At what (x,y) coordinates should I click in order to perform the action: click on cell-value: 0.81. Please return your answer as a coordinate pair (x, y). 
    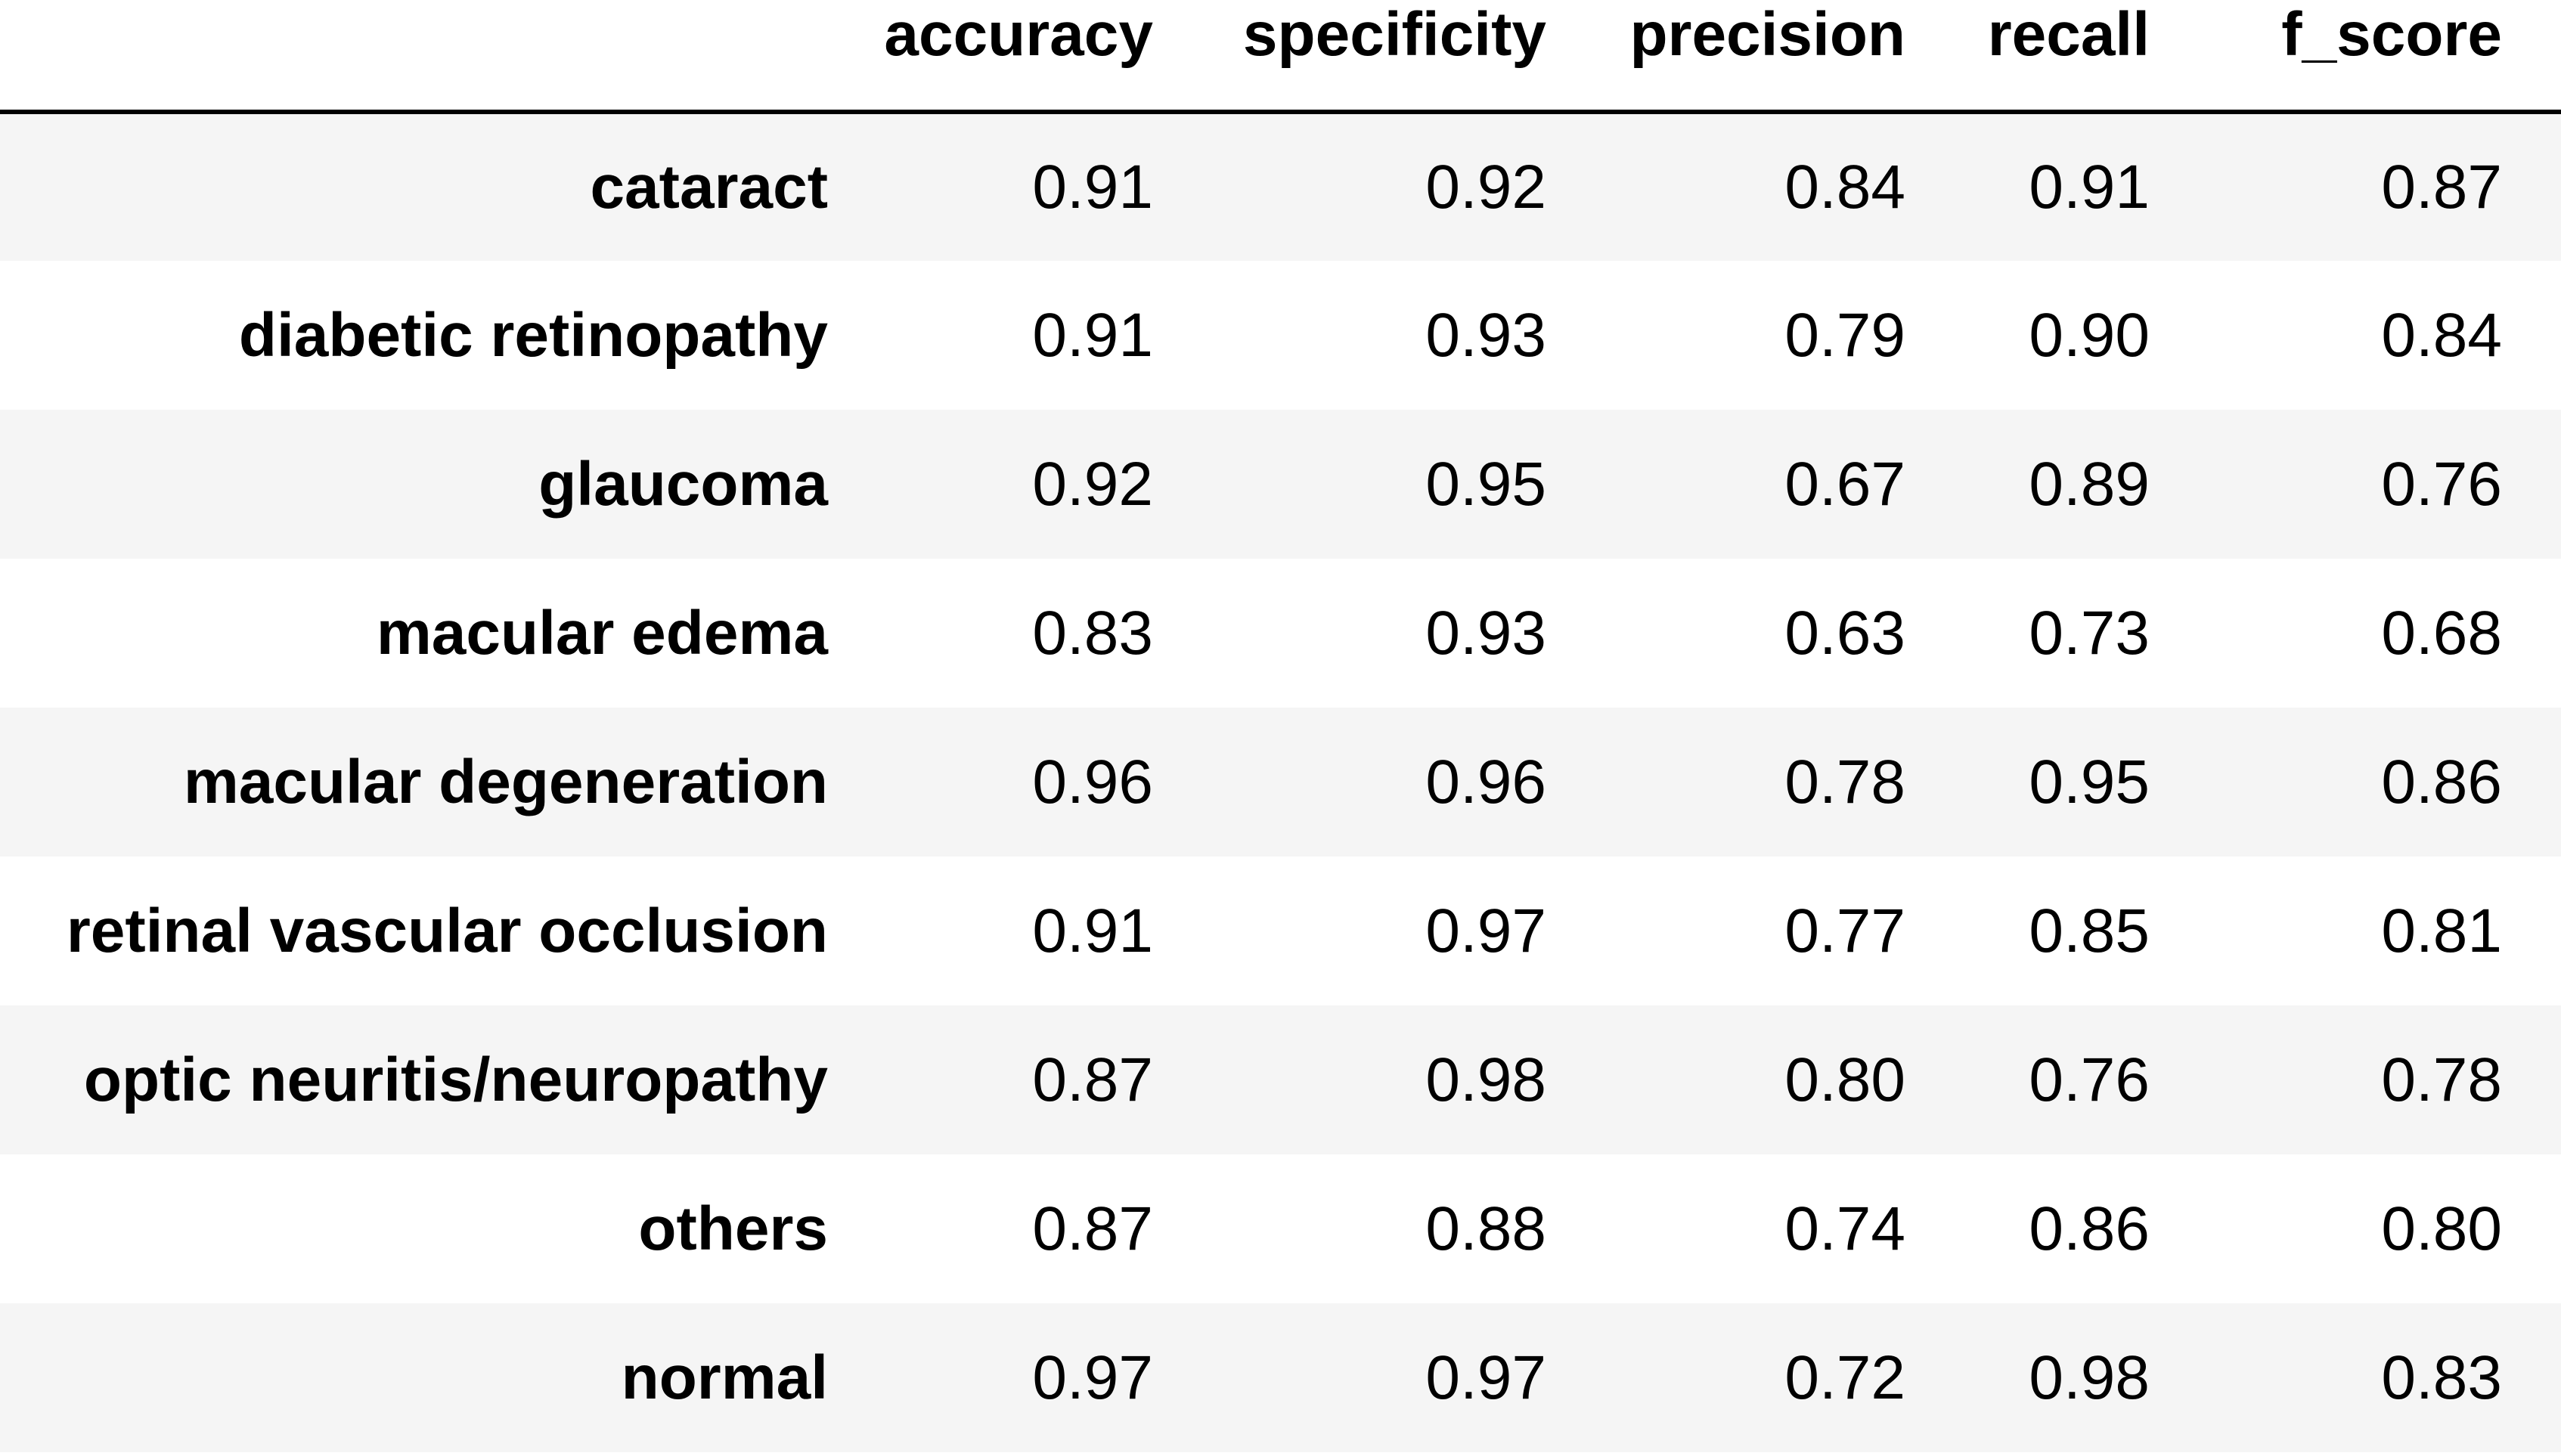
    Looking at the image, I should click on (2441, 930).